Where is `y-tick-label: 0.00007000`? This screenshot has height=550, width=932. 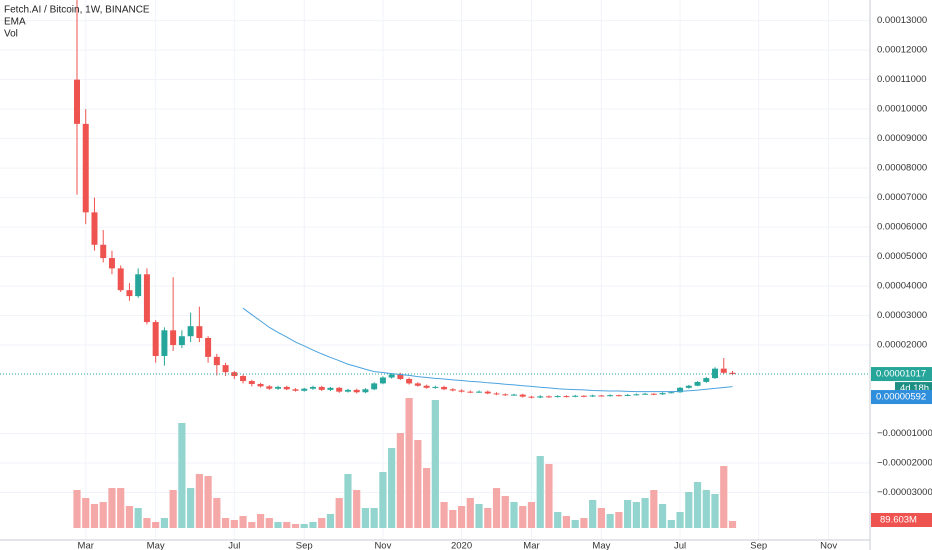 y-tick-label: 0.00007000 is located at coordinates (902, 197).